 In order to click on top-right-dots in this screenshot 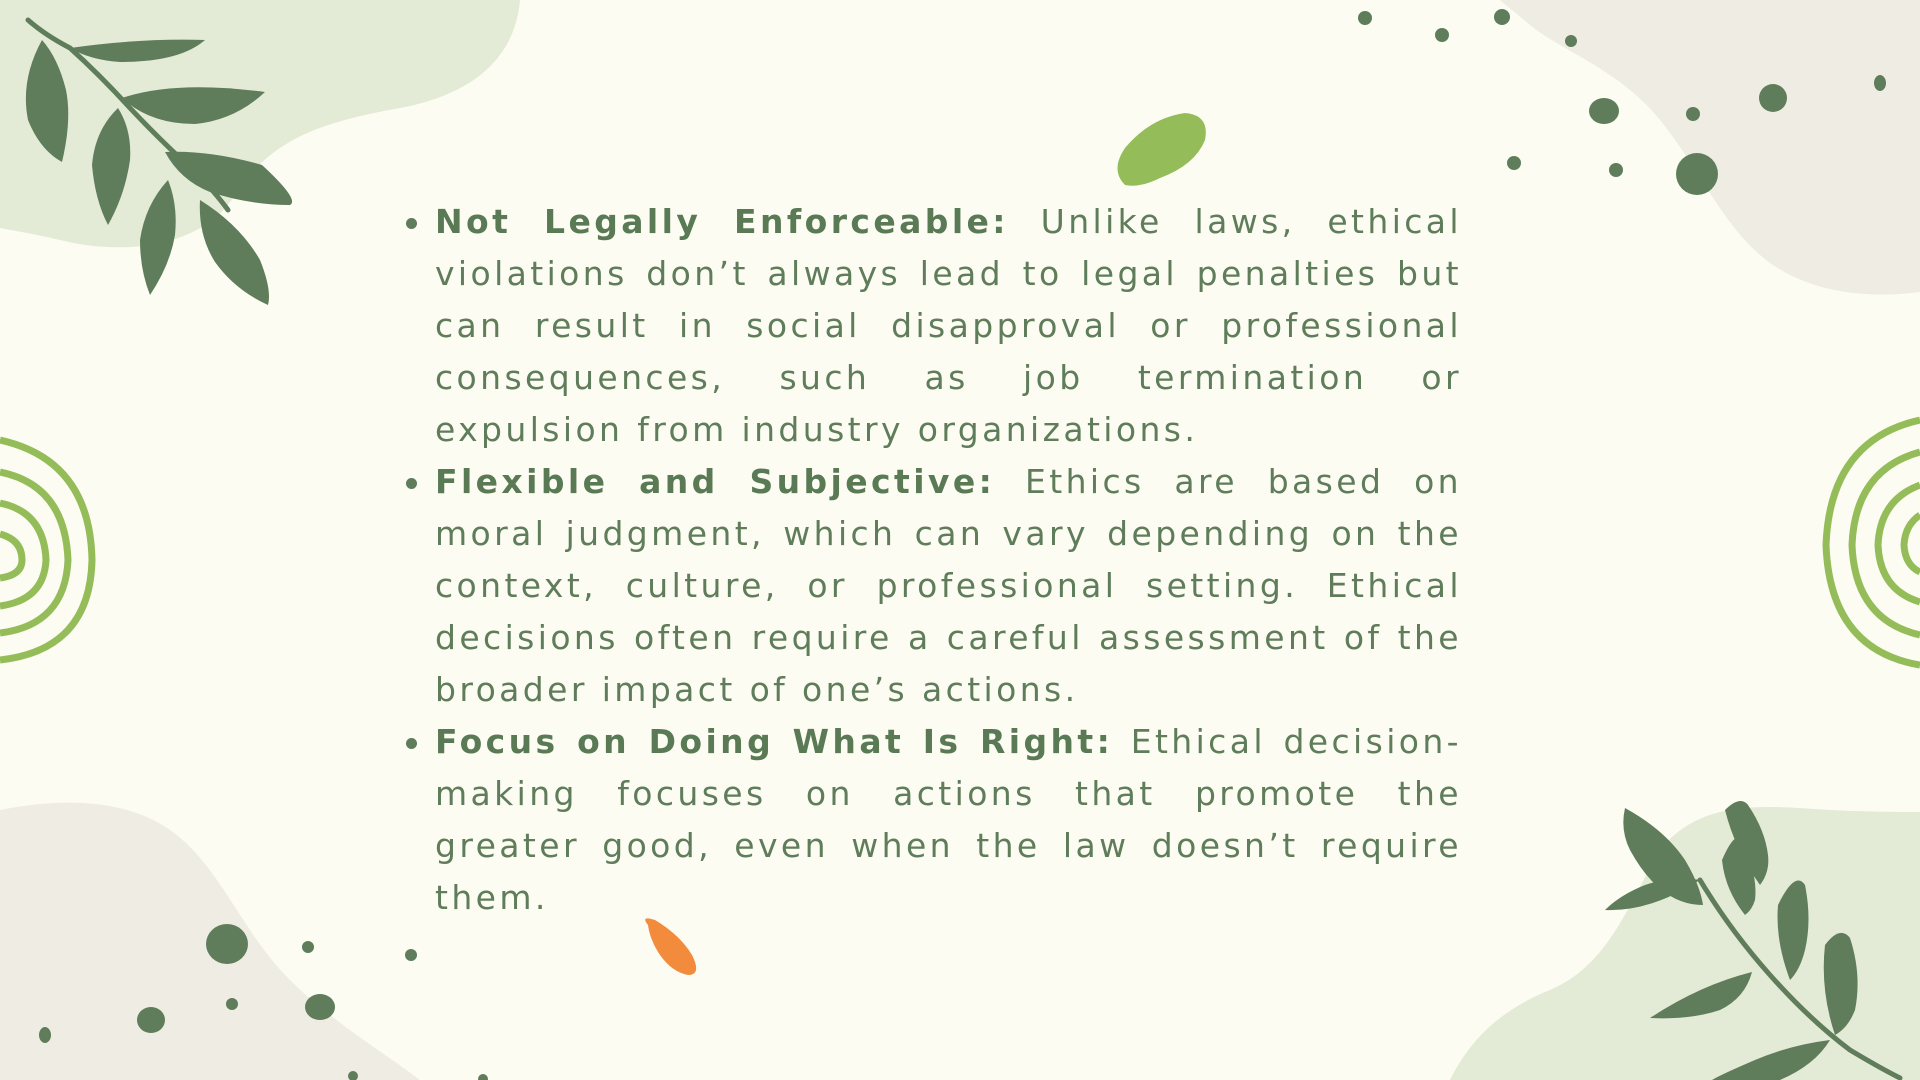, I will do `click(1622, 102)`.